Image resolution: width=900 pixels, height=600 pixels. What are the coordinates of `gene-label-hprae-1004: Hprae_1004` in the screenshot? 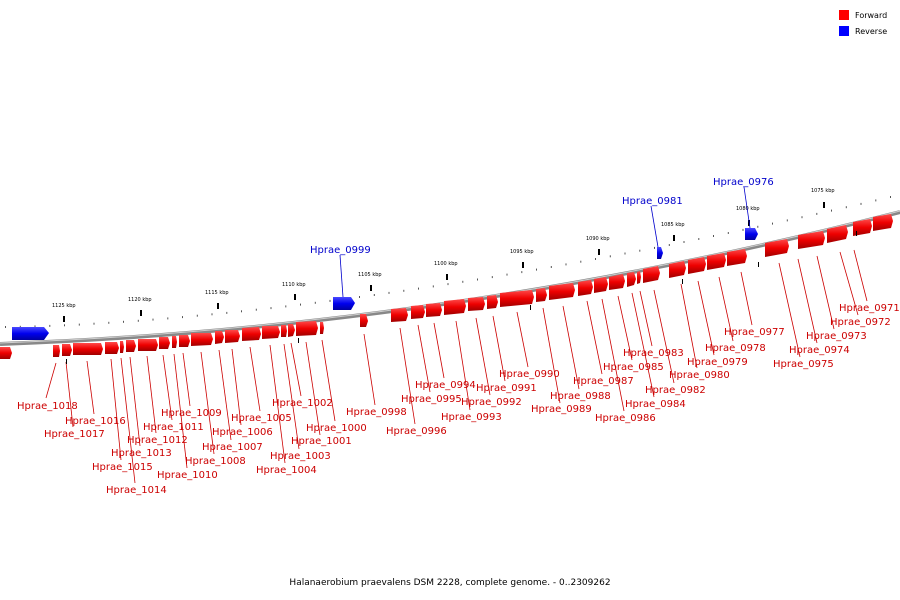 It's located at (286, 470).